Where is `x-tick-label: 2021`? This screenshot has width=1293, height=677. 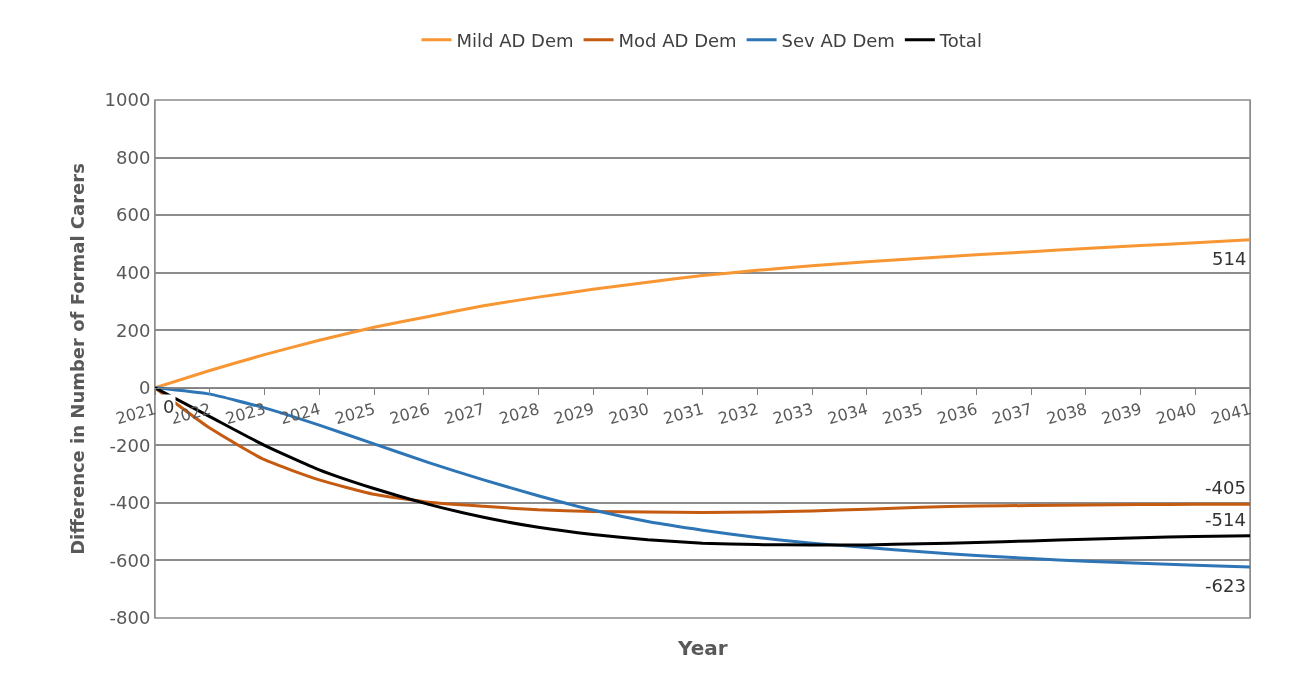 x-tick-label: 2021 is located at coordinates (136, 414).